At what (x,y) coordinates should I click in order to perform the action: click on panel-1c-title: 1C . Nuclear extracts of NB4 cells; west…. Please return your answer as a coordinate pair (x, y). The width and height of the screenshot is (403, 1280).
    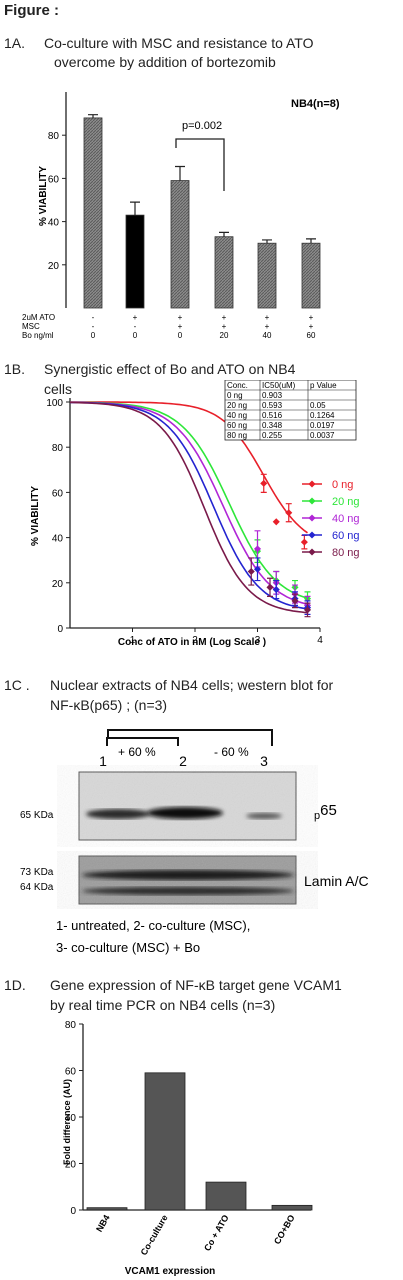
    Looking at the image, I should click on (201, 696).